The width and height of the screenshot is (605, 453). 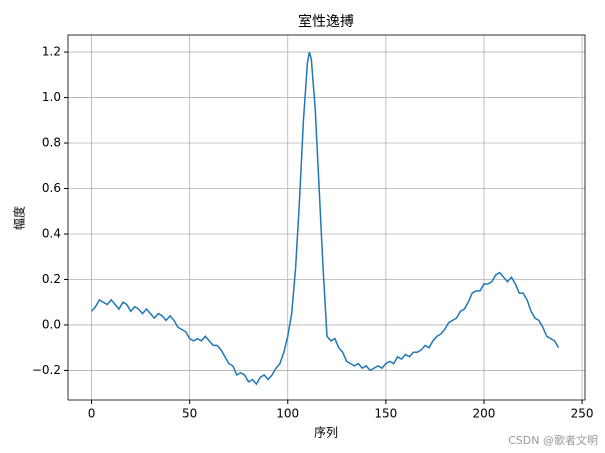 What do you see at coordinates (51, 279) in the screenshot?
I see `y-tick-label: 0.2` at bounding box center [51, 279].